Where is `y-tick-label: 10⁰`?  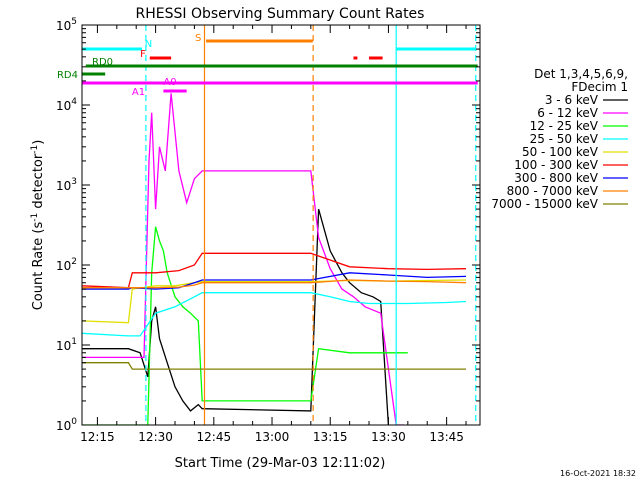 y-tick-label: 10⁰ is located at coordinates (66, 425).